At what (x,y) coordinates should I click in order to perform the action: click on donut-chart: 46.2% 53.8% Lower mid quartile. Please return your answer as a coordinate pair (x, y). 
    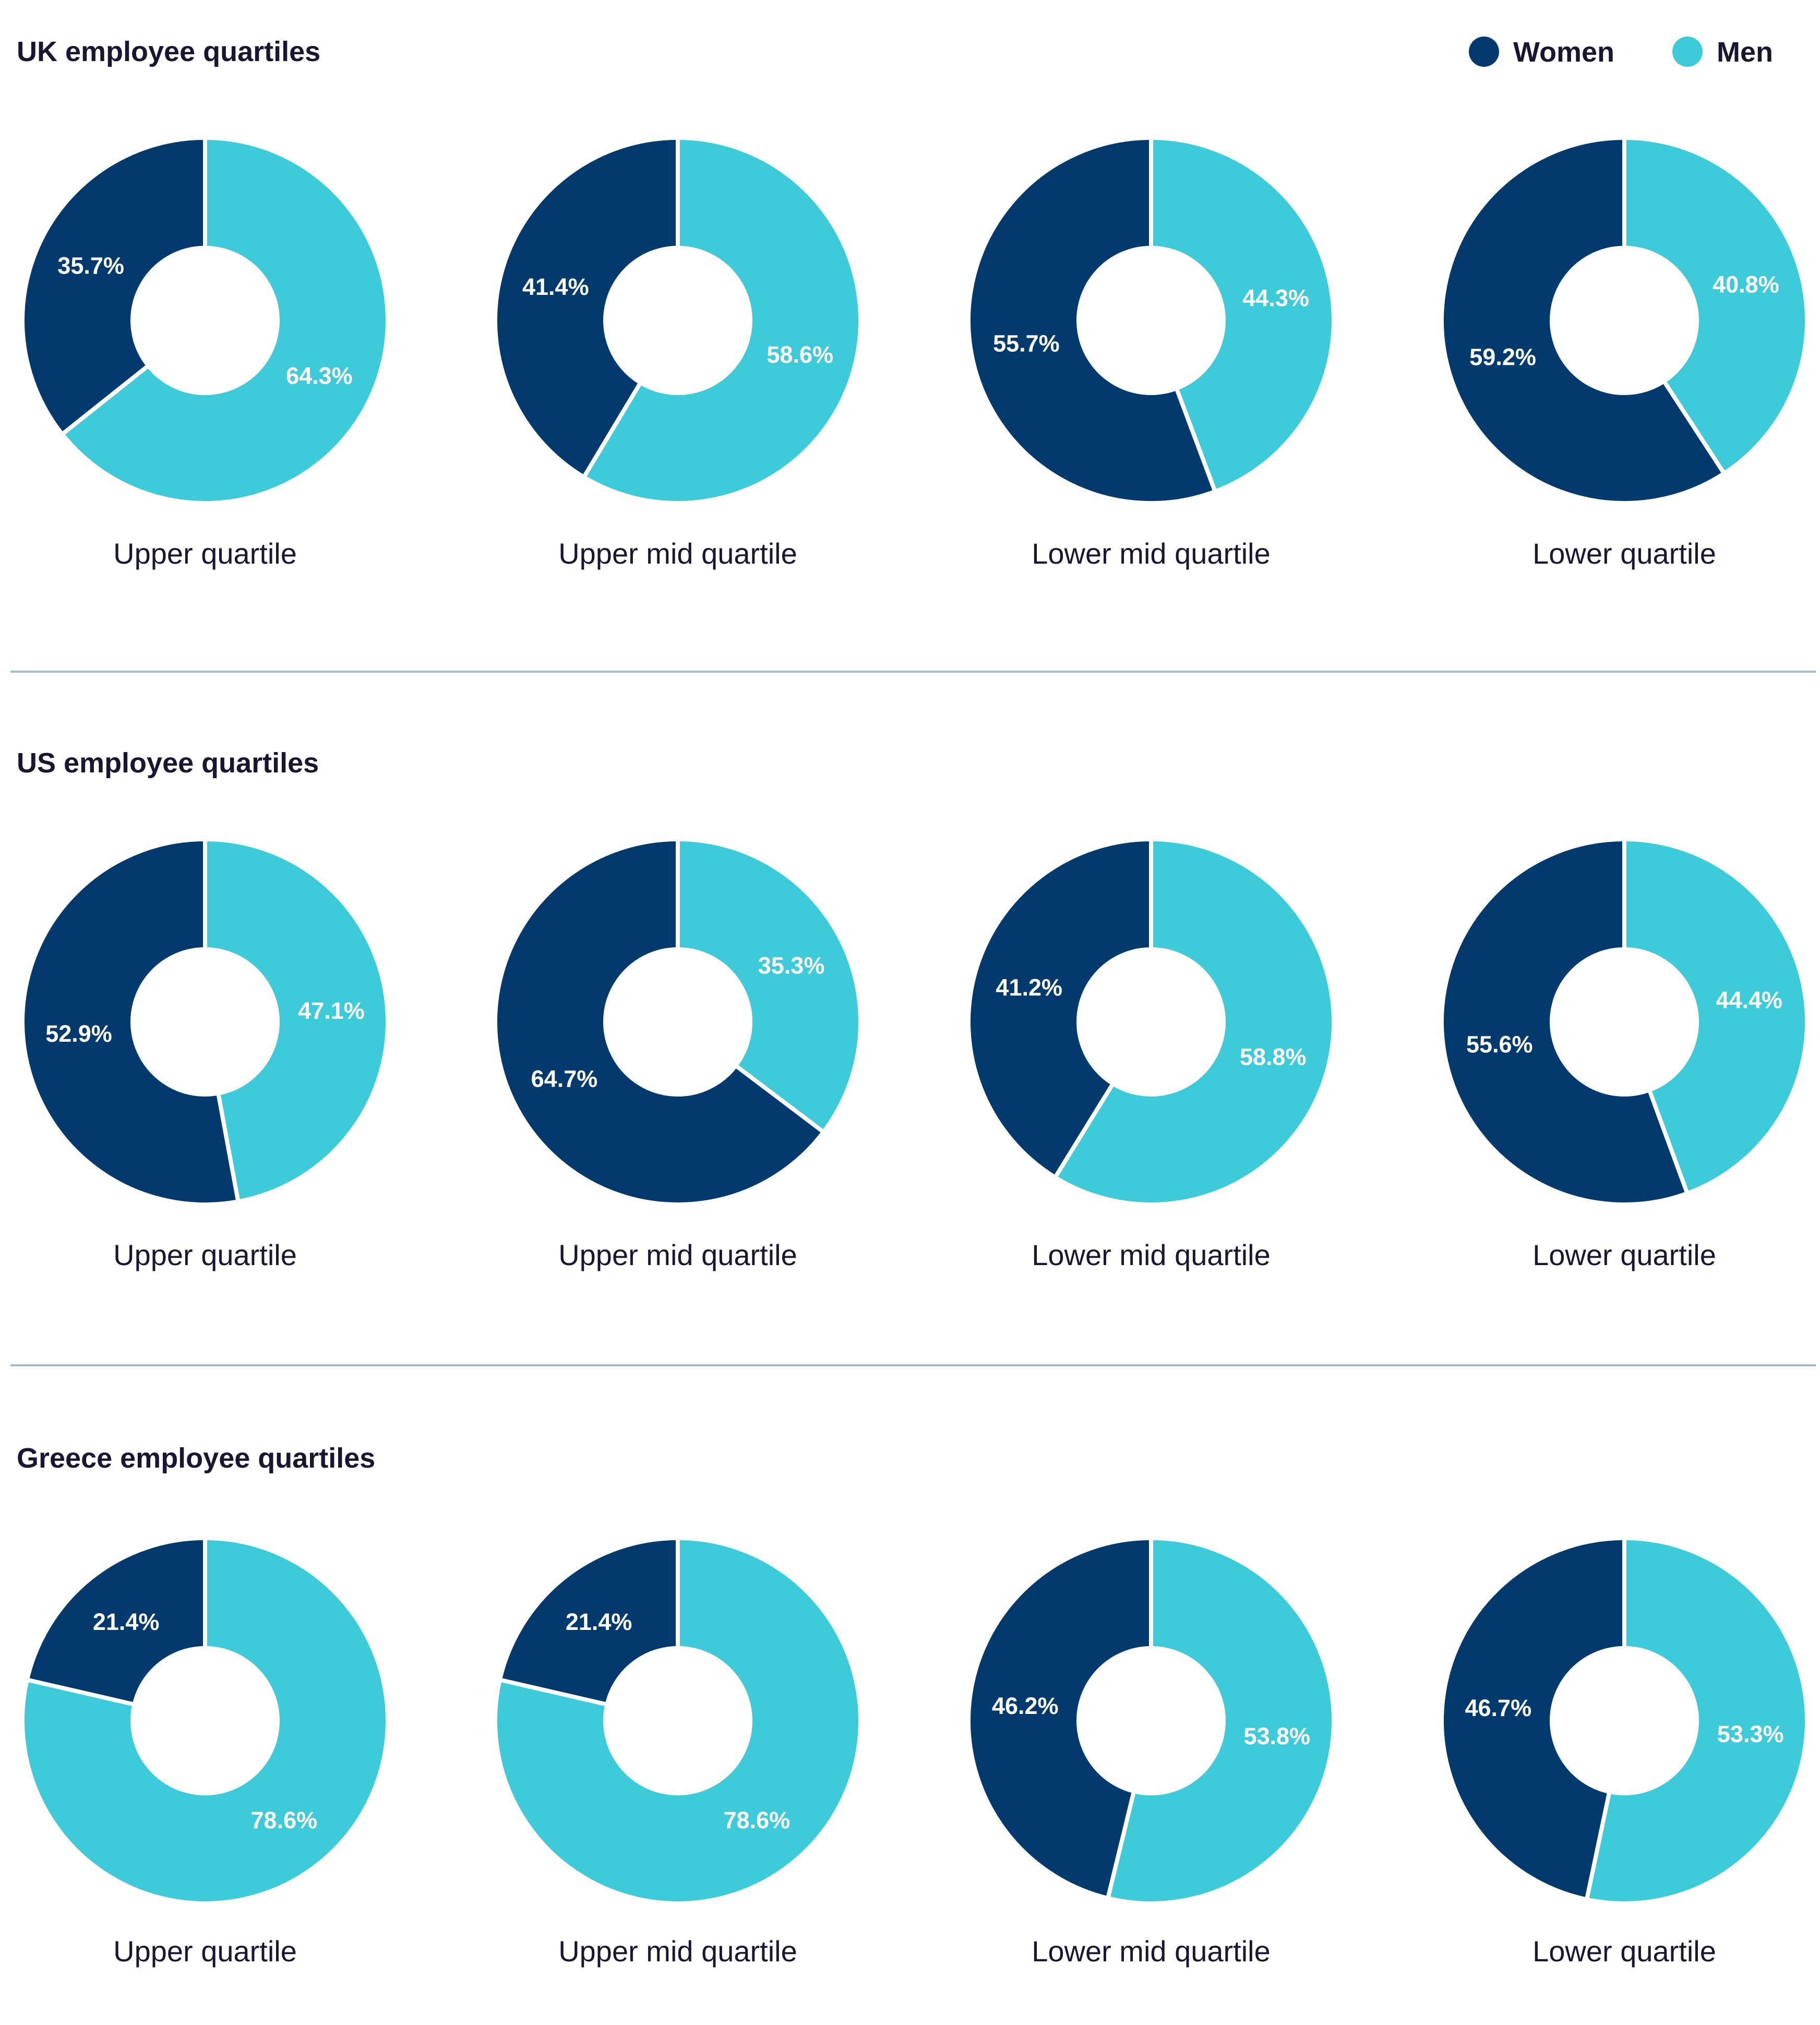
    Looking at the image, I should click on (1151, 1751).